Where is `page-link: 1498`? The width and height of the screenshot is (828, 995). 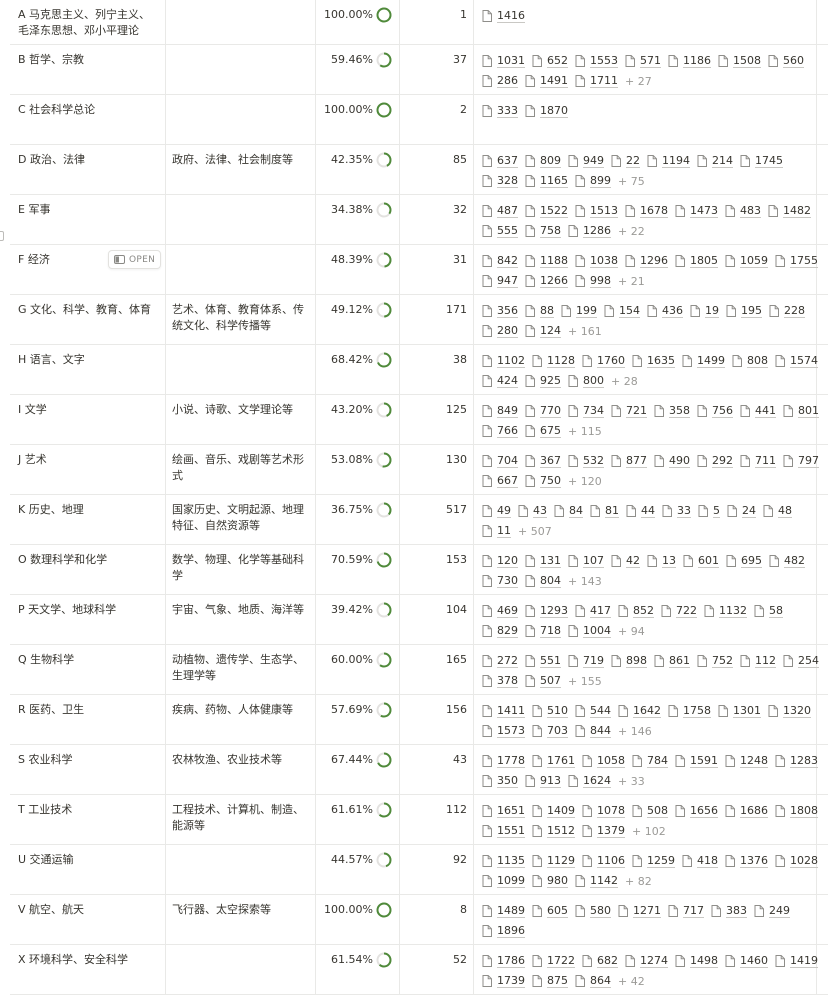 page-link: 1498 is located at coordinates (696, 961).